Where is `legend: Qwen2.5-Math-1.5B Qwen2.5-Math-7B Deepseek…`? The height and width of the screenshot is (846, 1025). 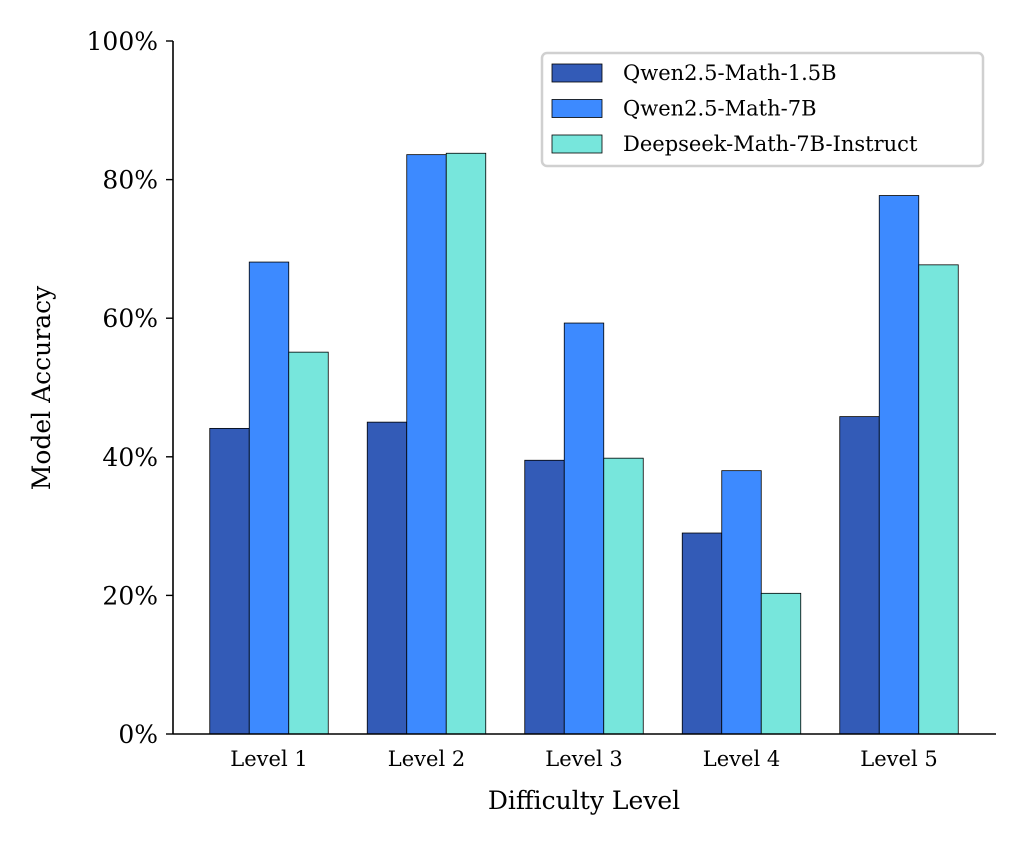
legend: Qwen2.5-Math-1.5B Qwen2.5-Math-7B Deepseek… is located at coordinates (762, 109).